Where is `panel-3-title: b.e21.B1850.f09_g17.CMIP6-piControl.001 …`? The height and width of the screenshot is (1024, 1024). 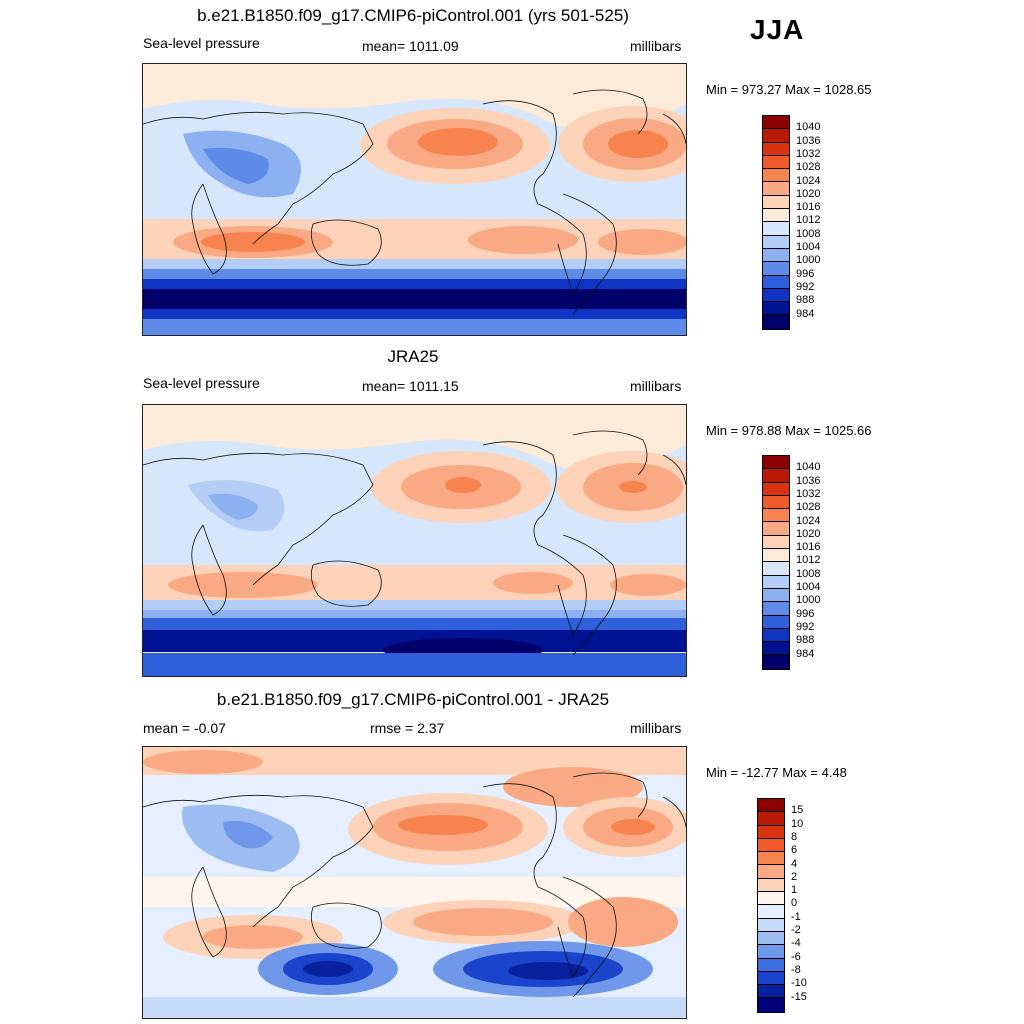 panel-3-title: b.e21.B1850.f09_g17.CMIP6-piControl.001 … is located at coordinates (413, 699).